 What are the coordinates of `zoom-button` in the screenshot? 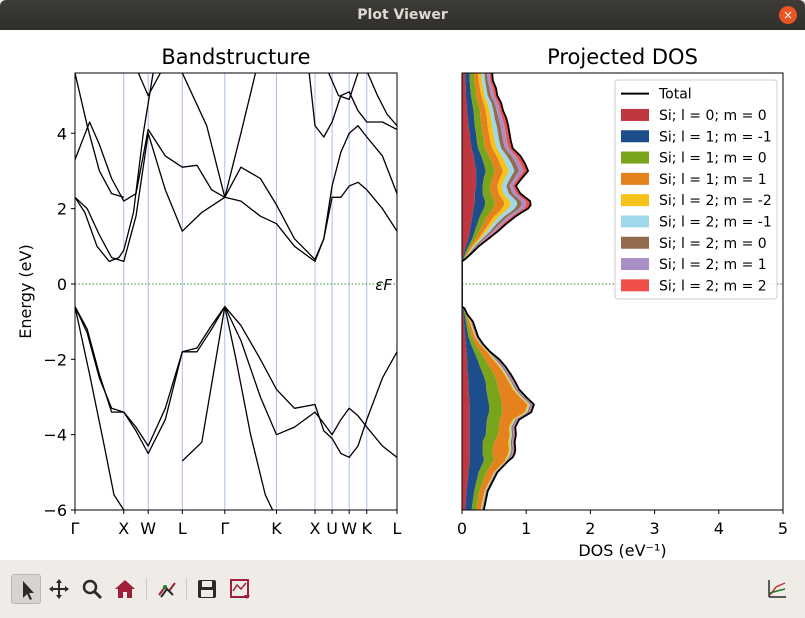 It's located at (92, 589).